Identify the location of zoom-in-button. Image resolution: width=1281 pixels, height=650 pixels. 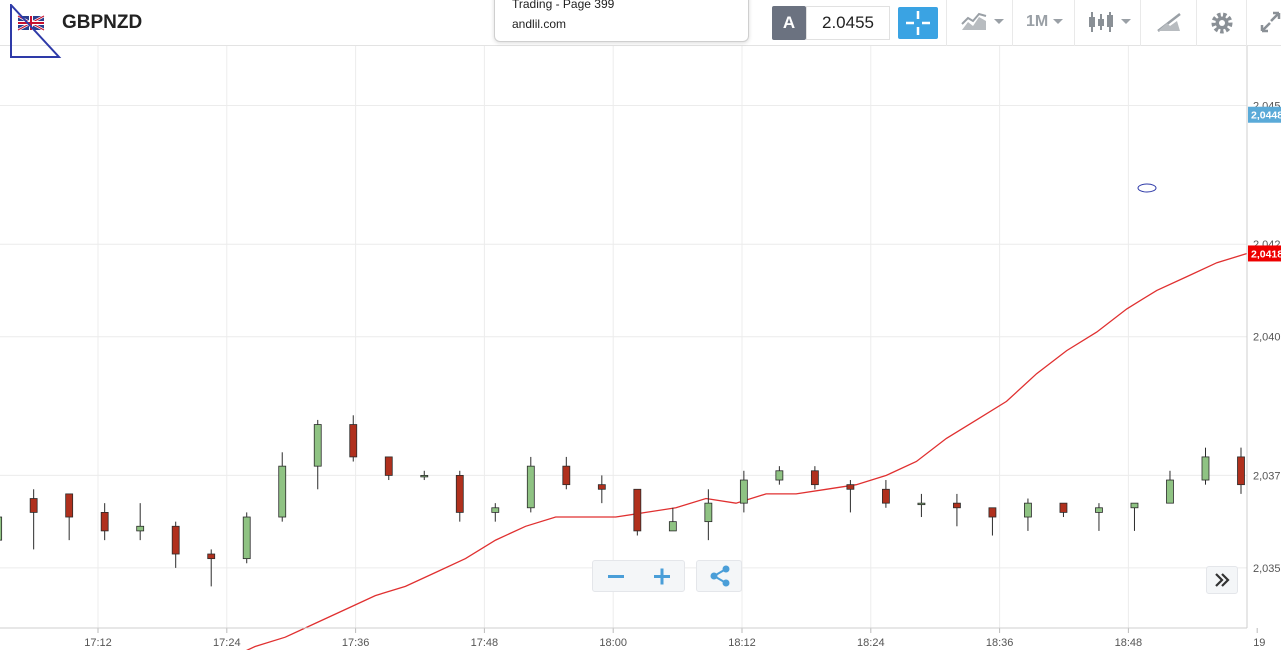
(662, 576).